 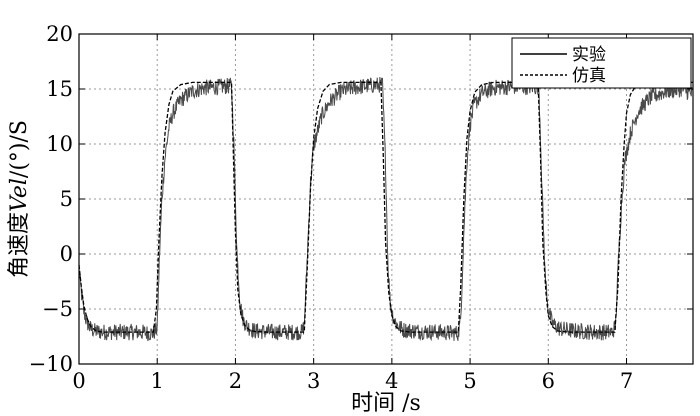 I want to click on y-axis-label-prefix: 角速度, so click(x=19, y=245).